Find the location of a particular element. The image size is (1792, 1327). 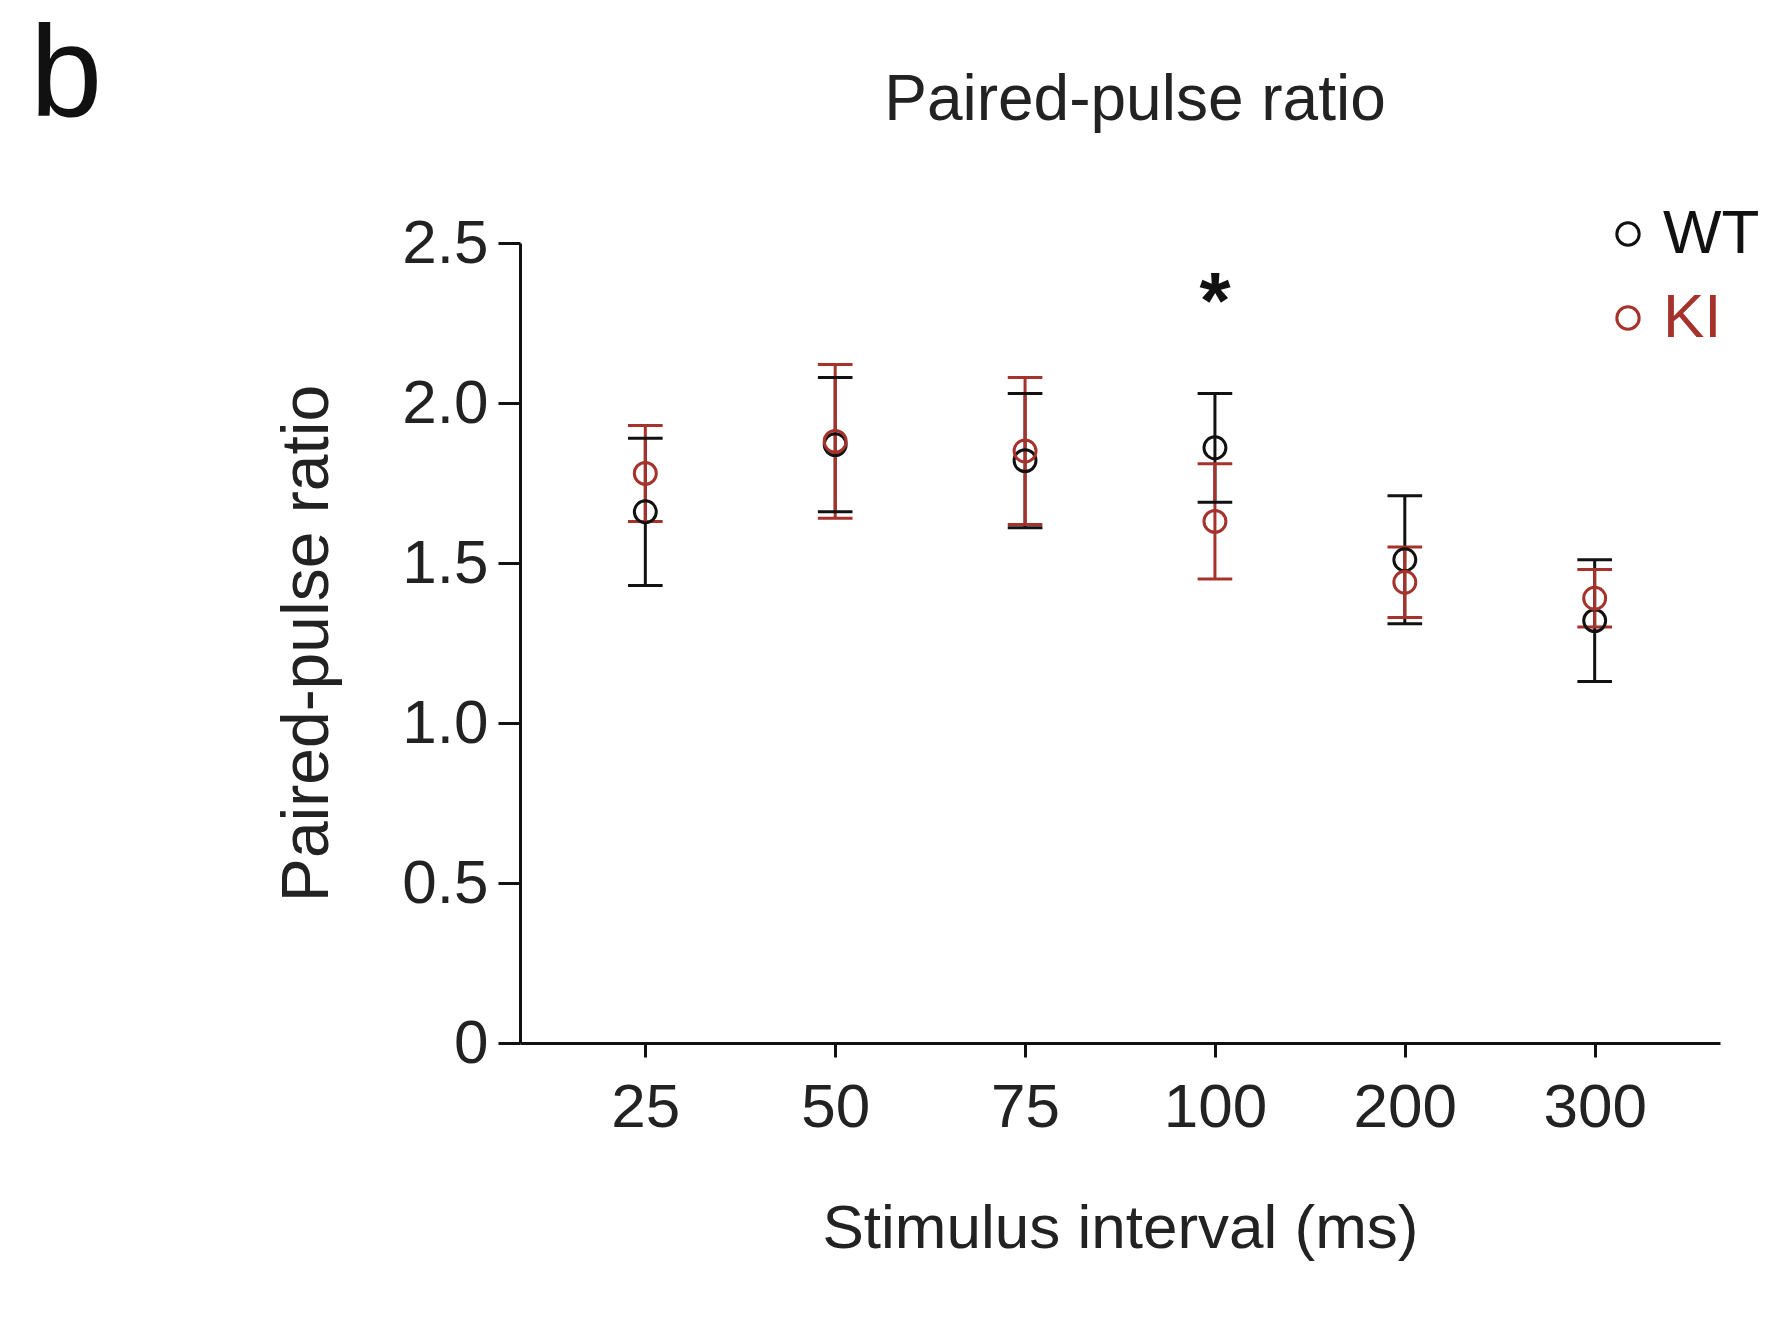

x-tick-label: 200 is located at coordinates (1405, 1105).